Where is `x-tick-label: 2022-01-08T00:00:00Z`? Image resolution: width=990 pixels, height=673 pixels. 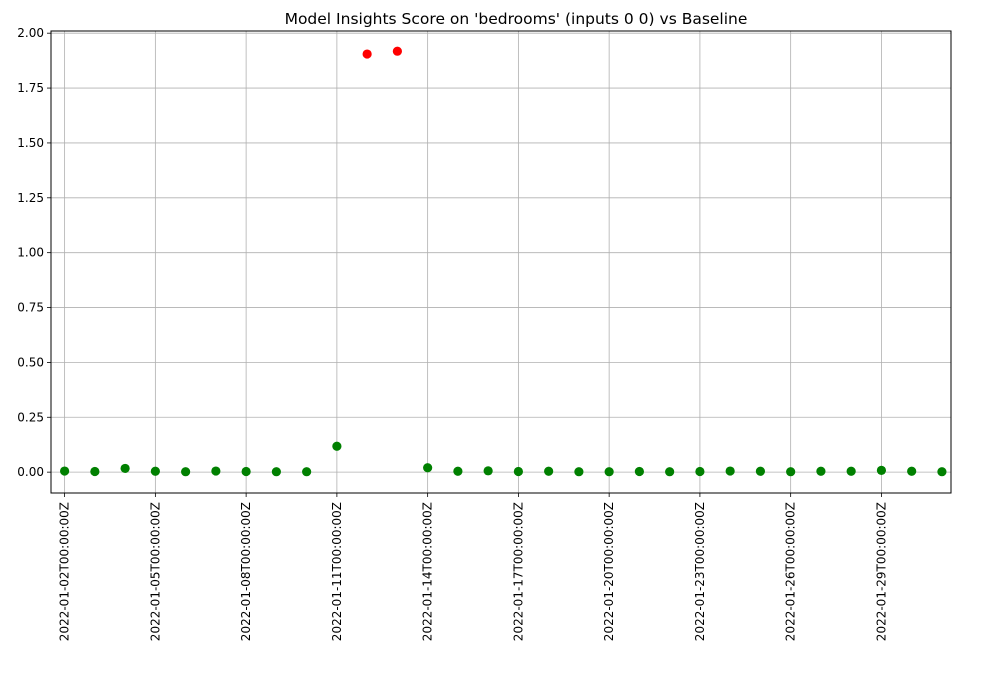
x-tick-label: 2022-01-08T00:00:00Z is located at coordinates (246, 571).